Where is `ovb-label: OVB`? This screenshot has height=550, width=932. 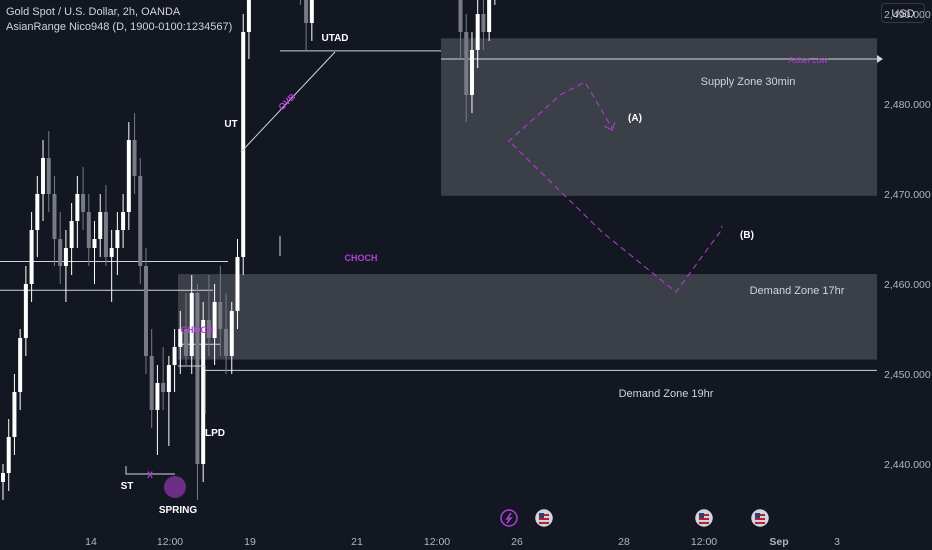 ovb-label: OVB is located at coordinates (286, 101).